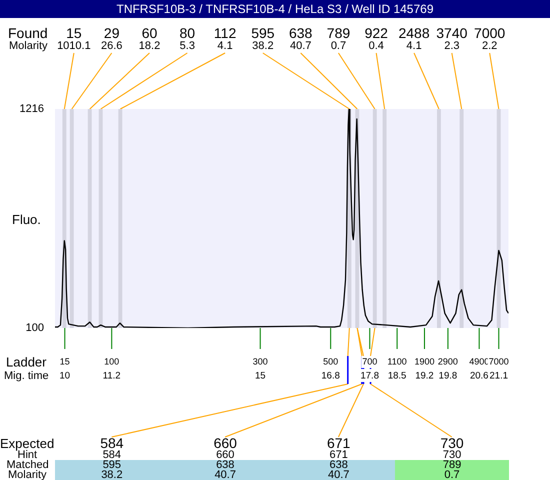 The image size is (550, 480). Describe the element at coordinates (452, 443) in the screenshot. I see `annotation: 730` at that location.